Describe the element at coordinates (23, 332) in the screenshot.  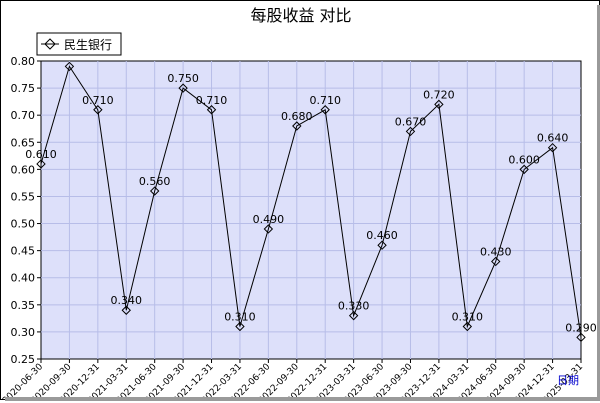
I see `y-tick-label: 0.30` at that location.